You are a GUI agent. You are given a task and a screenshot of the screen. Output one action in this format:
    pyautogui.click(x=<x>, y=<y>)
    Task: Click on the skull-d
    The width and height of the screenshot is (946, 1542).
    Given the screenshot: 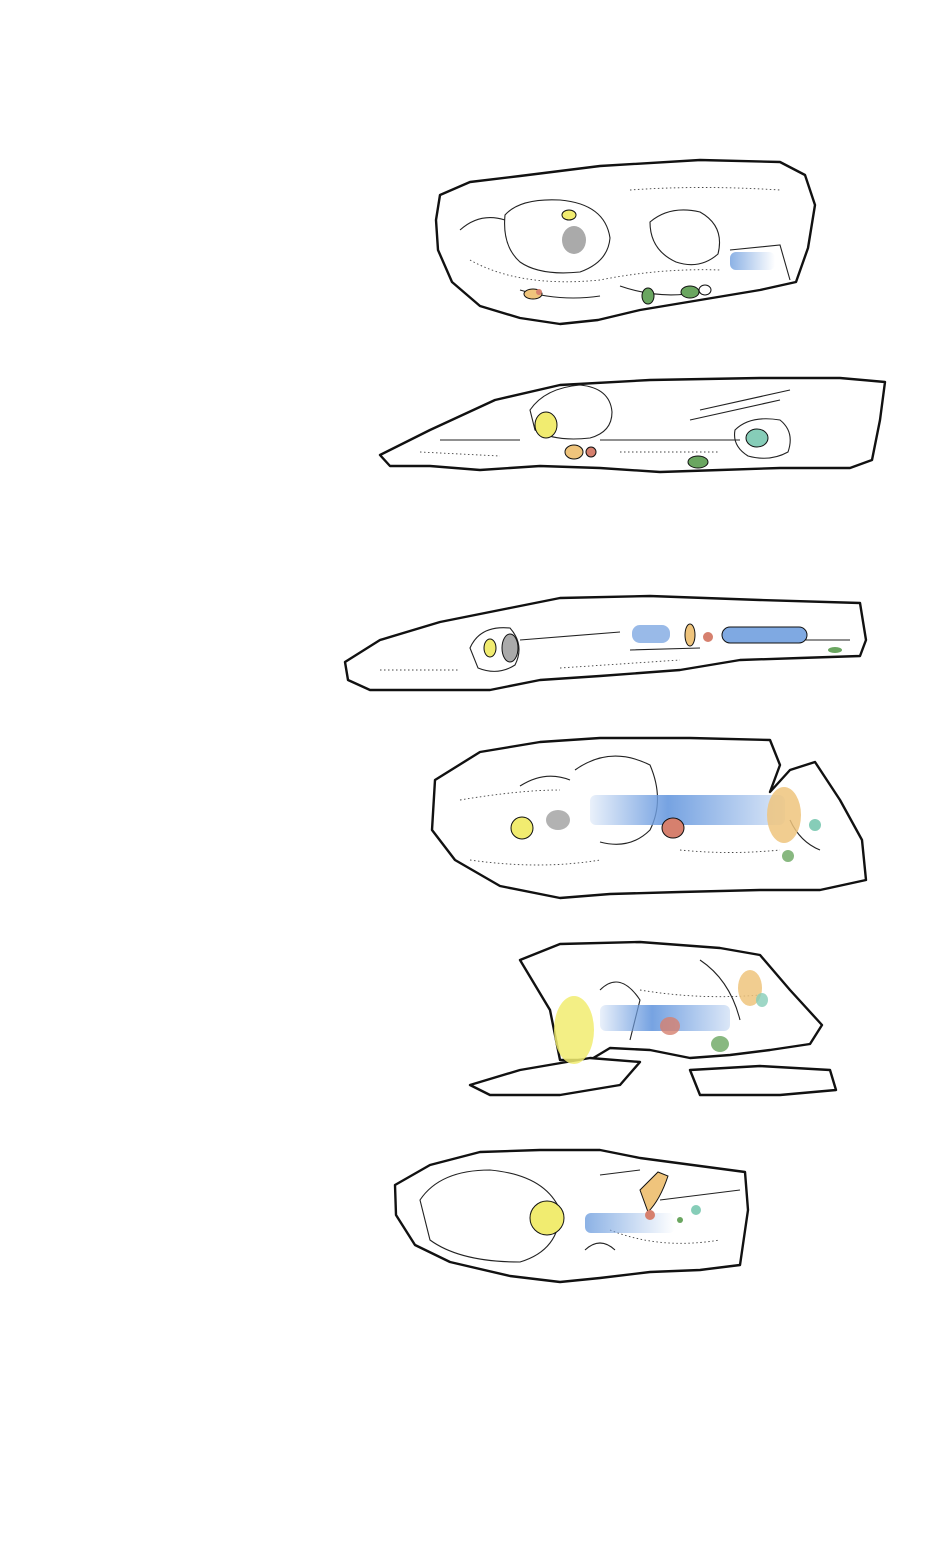 What is the action you would take?
    pyautogui.click(x=605, y=643)
    